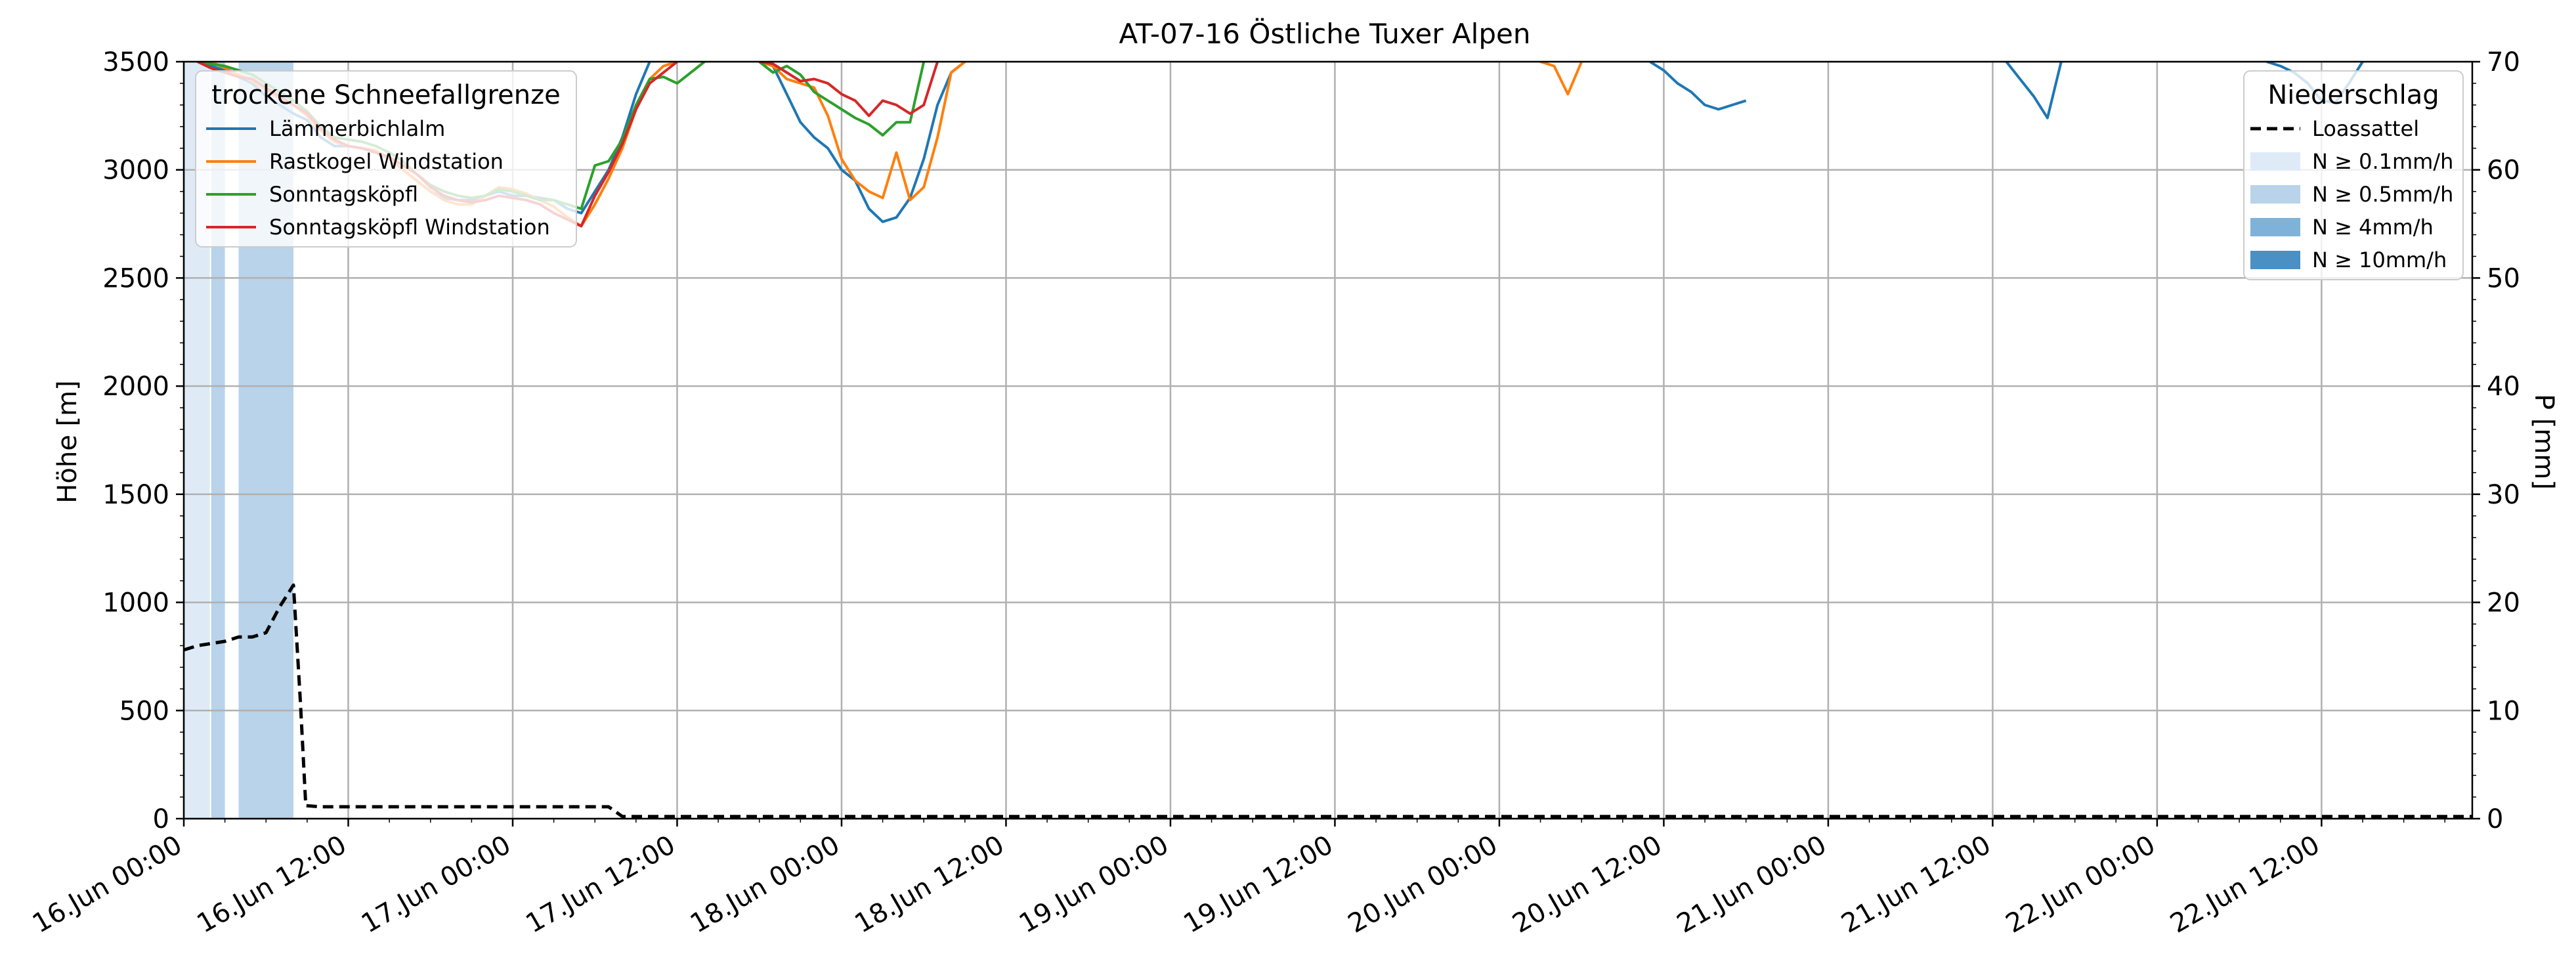 The image size is (2576, 969). I want to click on y-left-tick-label-3: 1500, so click(135, 495).